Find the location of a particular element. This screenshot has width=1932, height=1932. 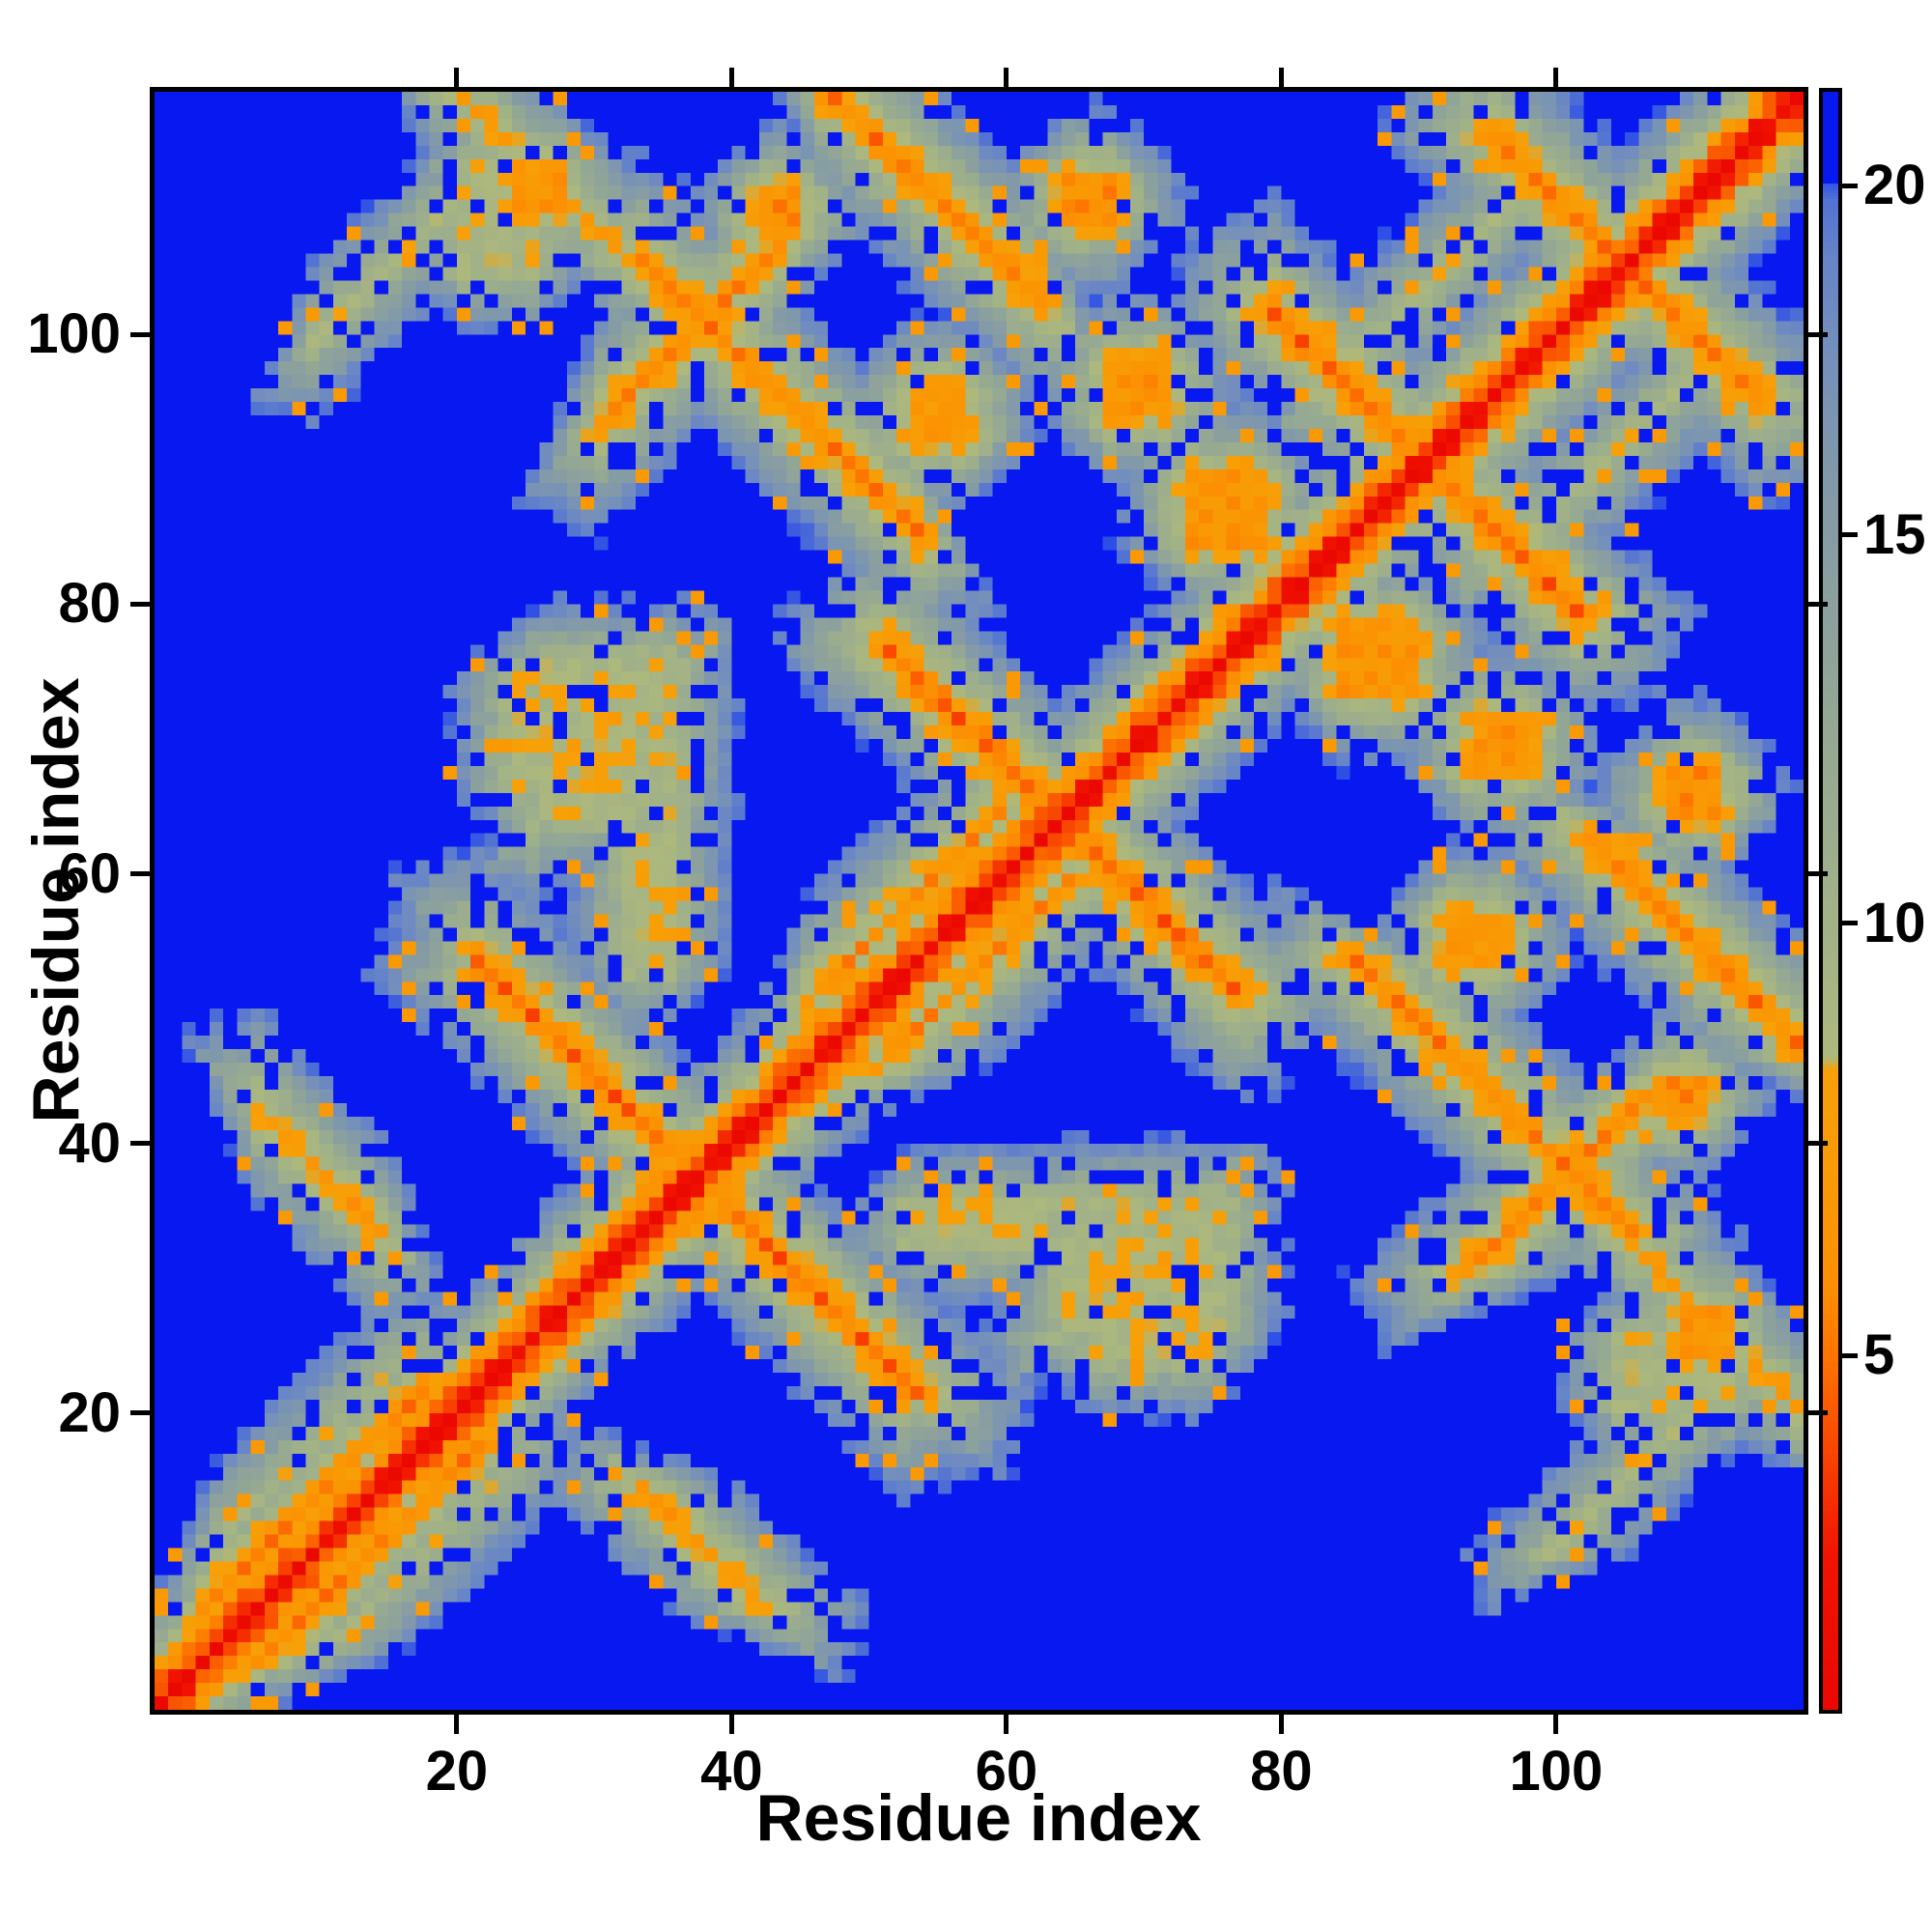

colorbar-tick-label: 20 is located at coordinates (1894, 185).